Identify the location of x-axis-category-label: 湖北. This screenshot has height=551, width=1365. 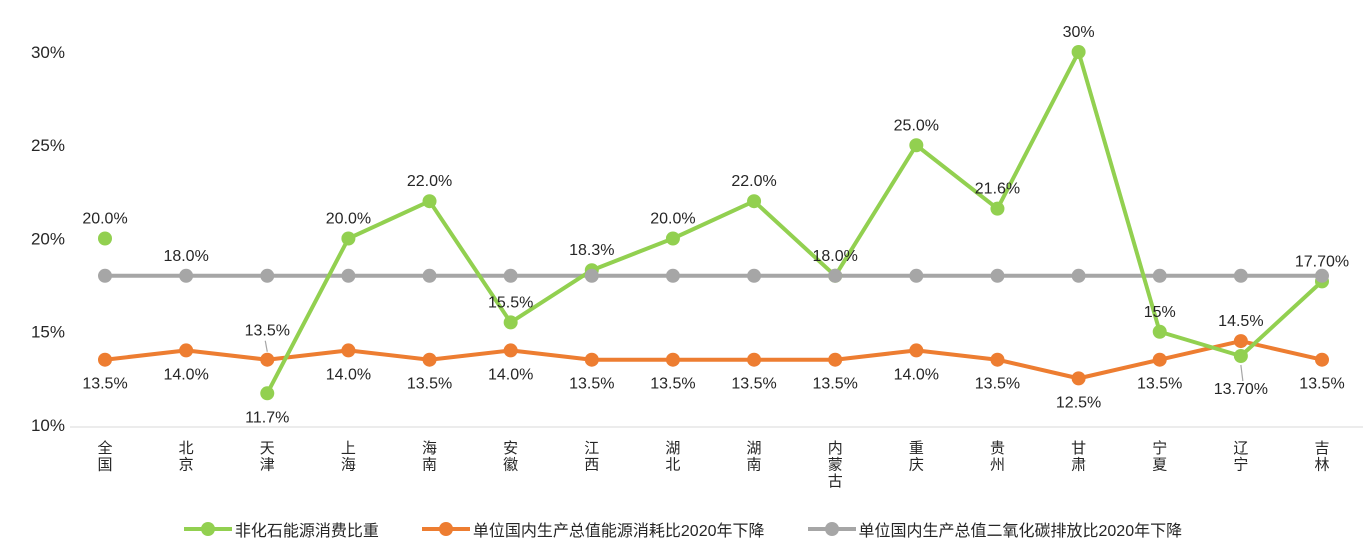
(672, 457).